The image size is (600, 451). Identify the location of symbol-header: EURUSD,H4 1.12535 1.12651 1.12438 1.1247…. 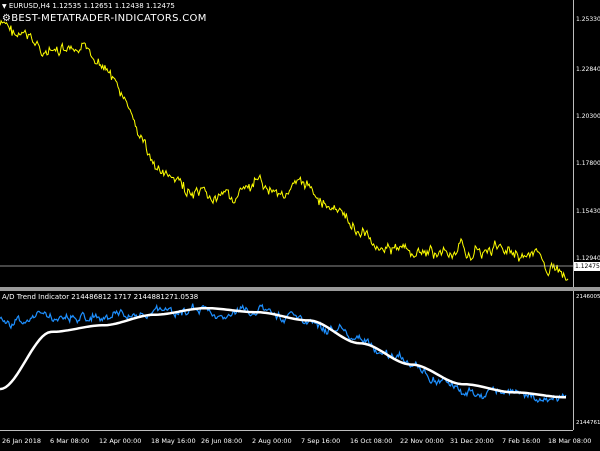
(91, 6).